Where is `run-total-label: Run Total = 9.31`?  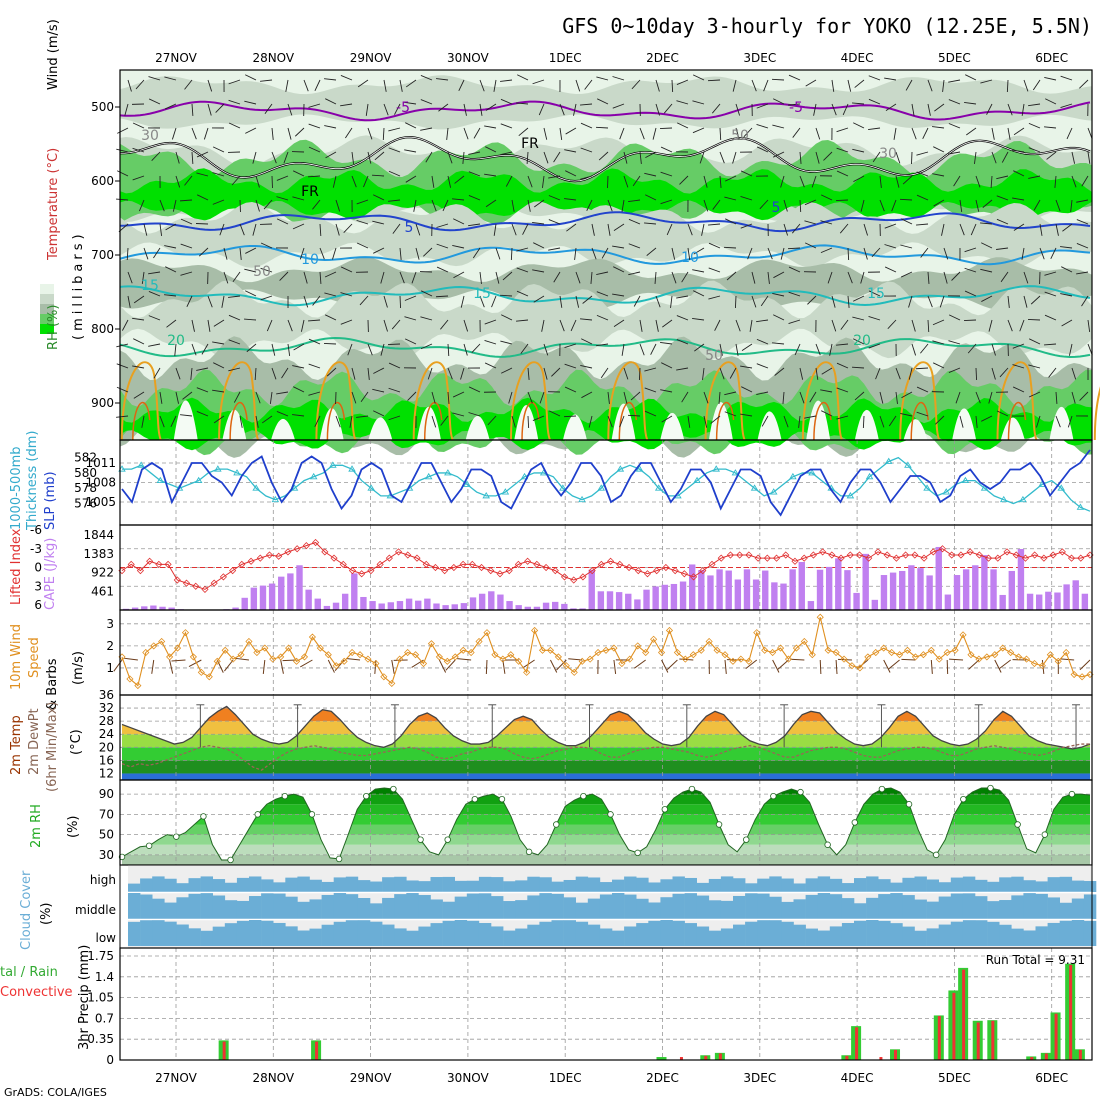
run-total-label: Run Total = 9.31 is located at coordinates (1035, 960).